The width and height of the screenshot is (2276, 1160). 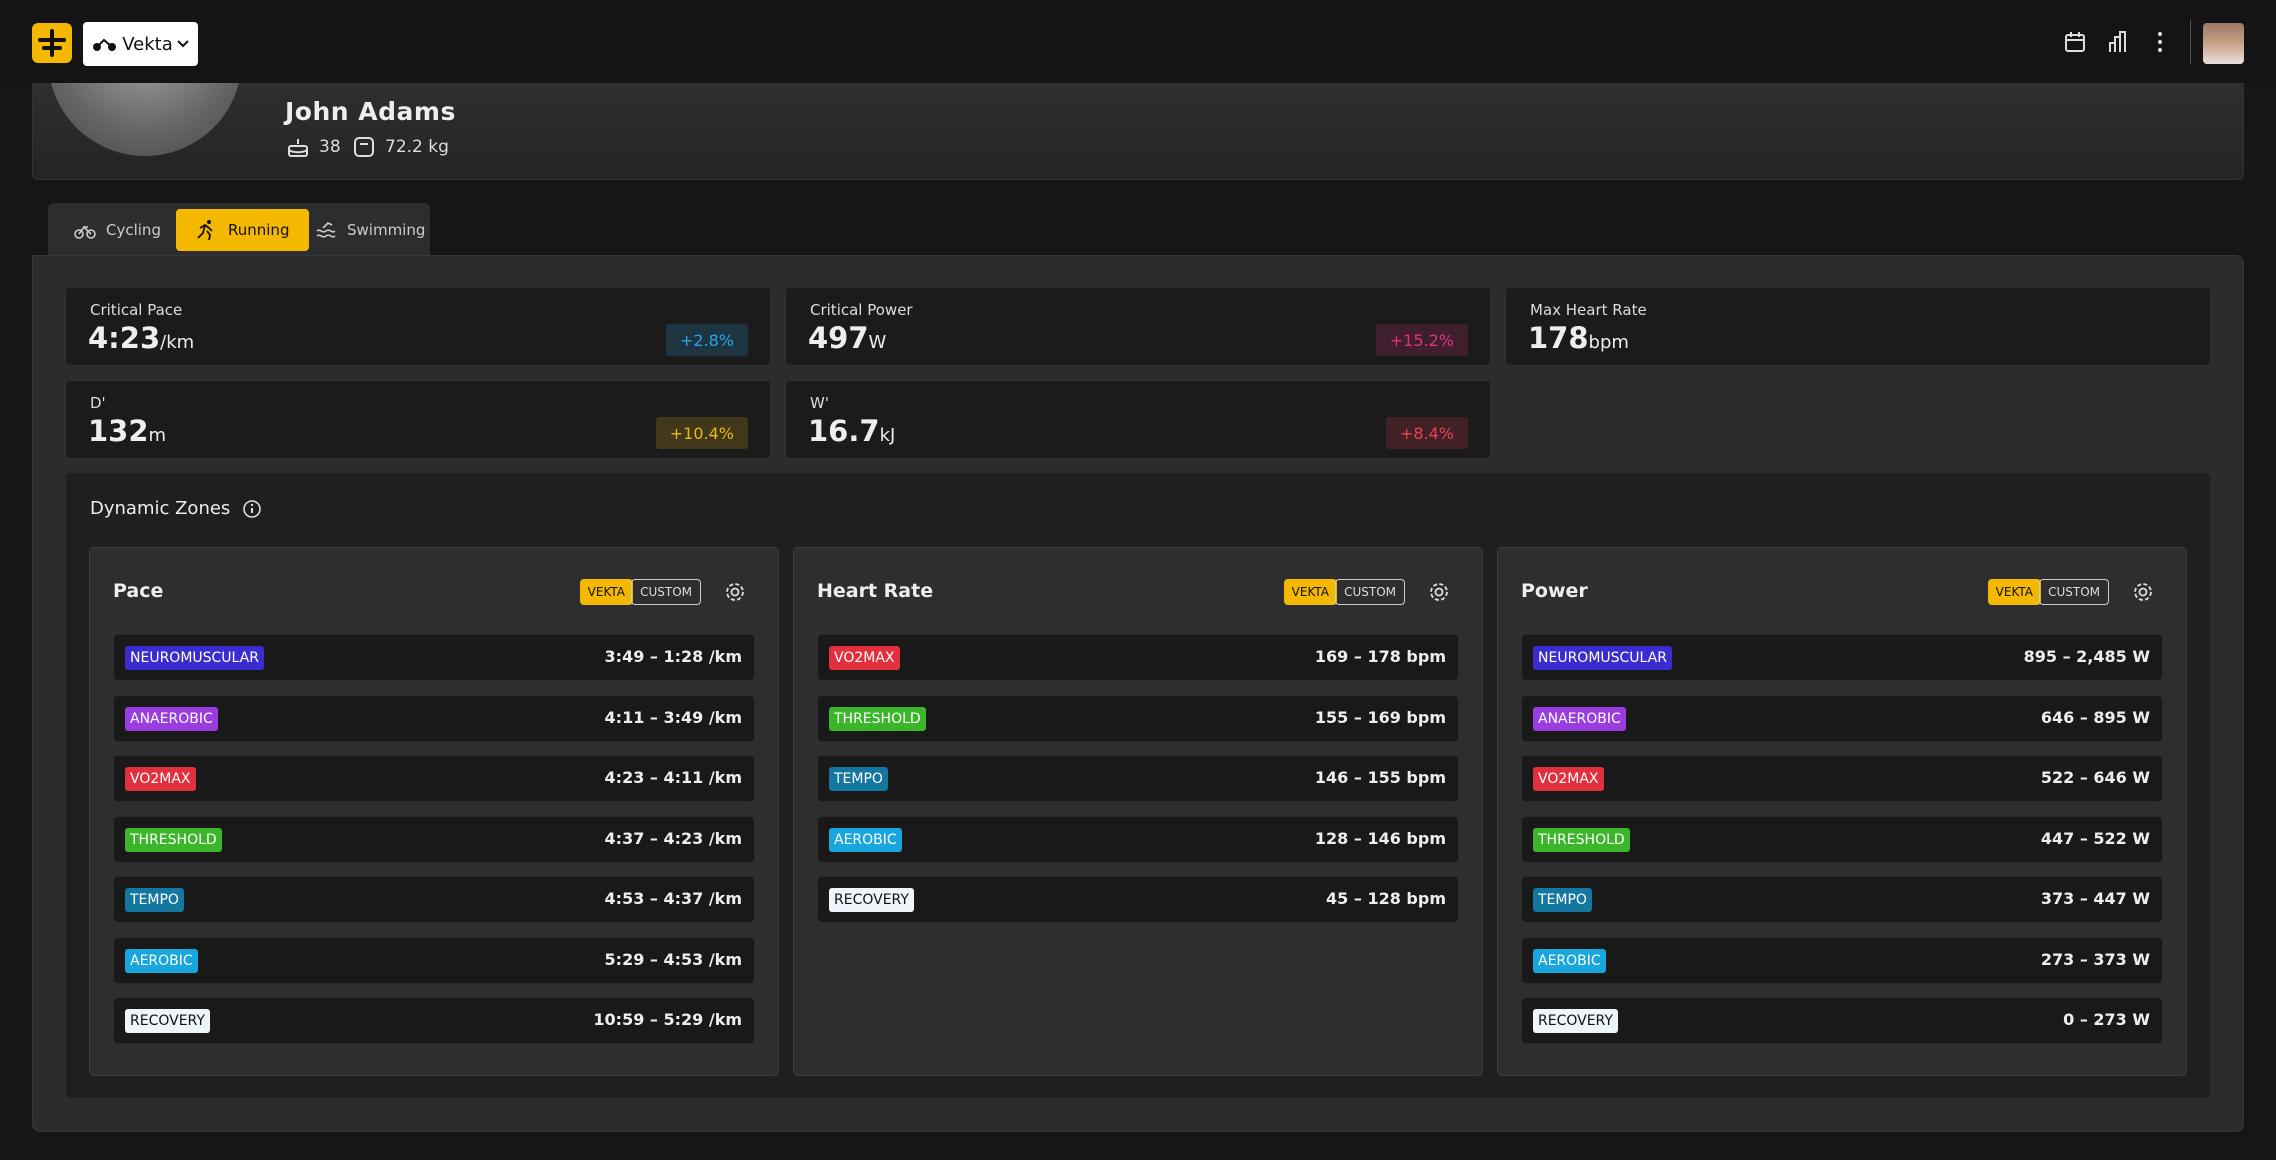 I want to click on panel-title: Heart Rate, so click(x=875, y=591).